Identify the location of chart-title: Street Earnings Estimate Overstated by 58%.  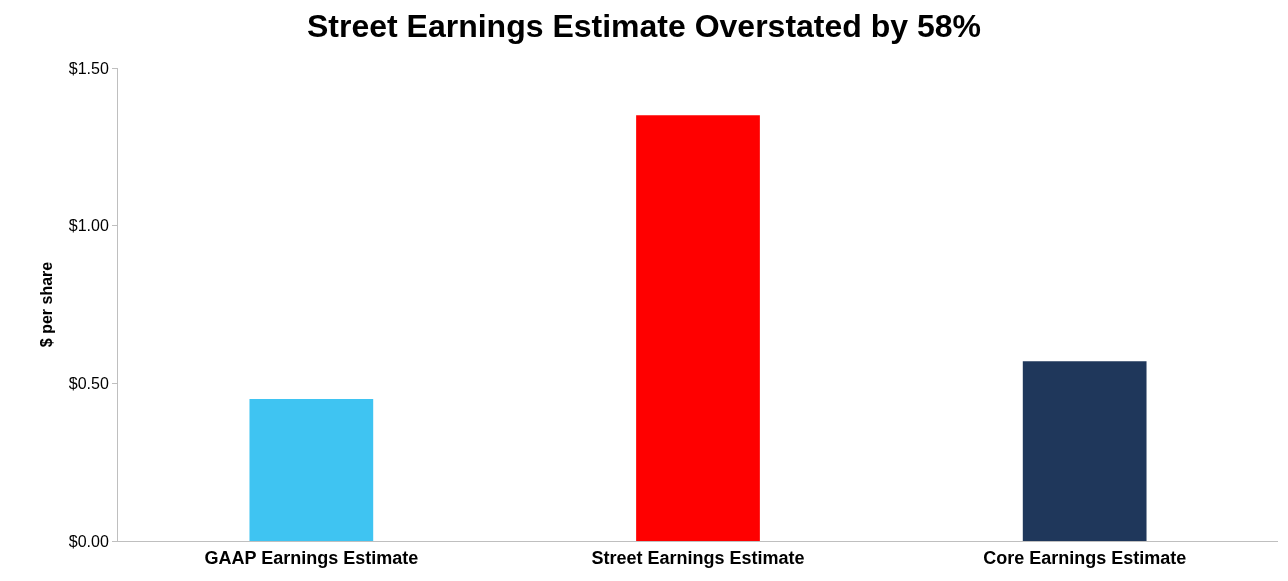
(644, 25).